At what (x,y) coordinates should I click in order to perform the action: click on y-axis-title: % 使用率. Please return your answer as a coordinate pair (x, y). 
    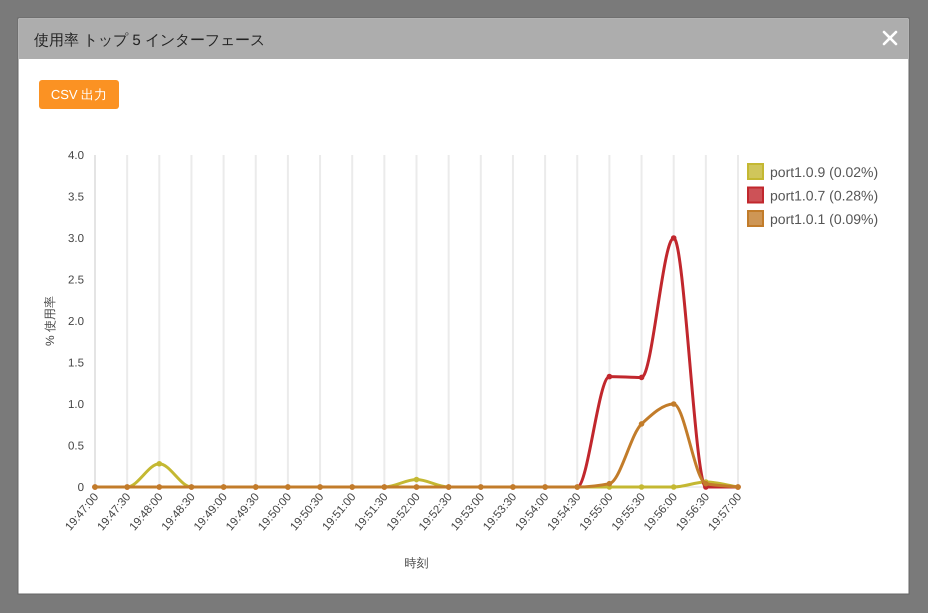
    Looking at the image, I should click on (50, 321).